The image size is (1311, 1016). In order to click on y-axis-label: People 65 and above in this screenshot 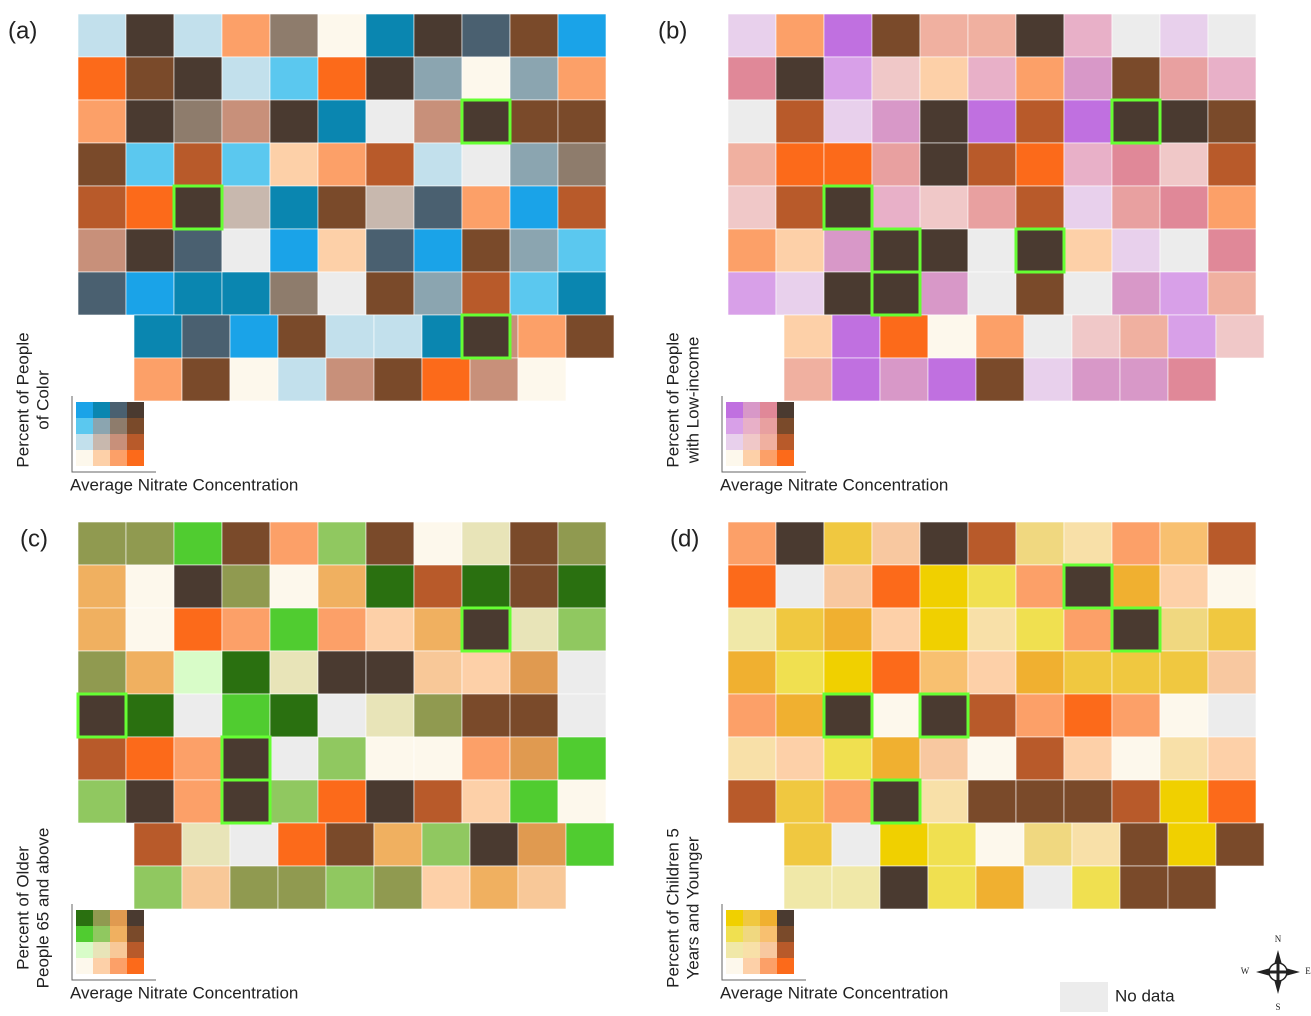, I will do `click(42, 908)`.